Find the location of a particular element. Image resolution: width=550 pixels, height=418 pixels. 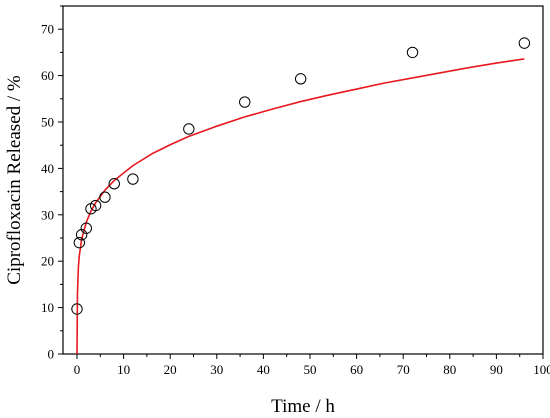

x-tick-label: 10 is located at coordinates (123, 369).